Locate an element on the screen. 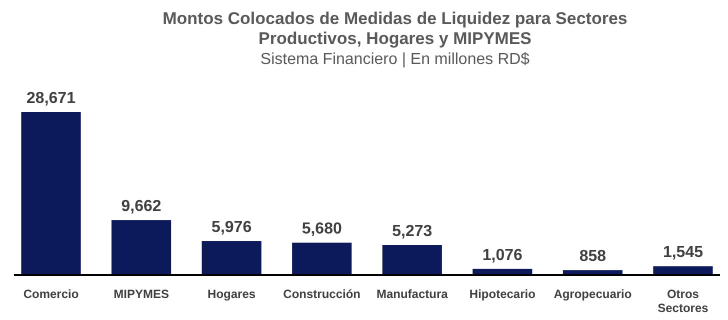 This screenshot has height=320, width=728. data-label: 858 is located at coordinates (592, 257).